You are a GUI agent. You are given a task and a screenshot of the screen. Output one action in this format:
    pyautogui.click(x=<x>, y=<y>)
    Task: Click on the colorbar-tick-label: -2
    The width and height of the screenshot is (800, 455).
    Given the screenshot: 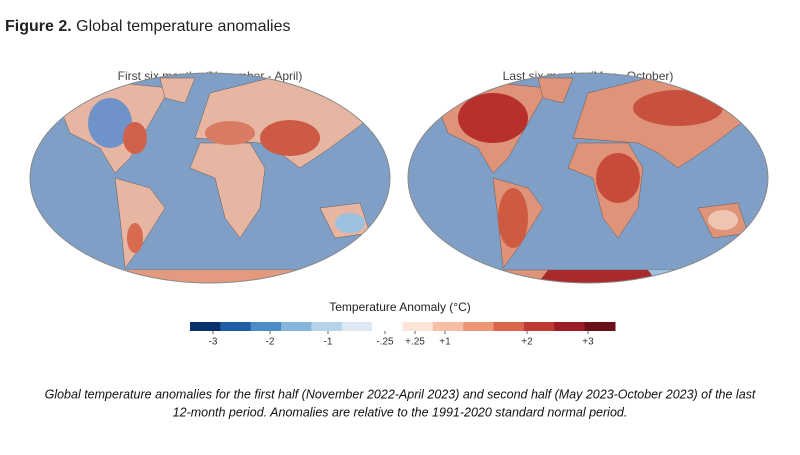 What is the action you would take?
    pyautogui.click(x=270, y=342)
    